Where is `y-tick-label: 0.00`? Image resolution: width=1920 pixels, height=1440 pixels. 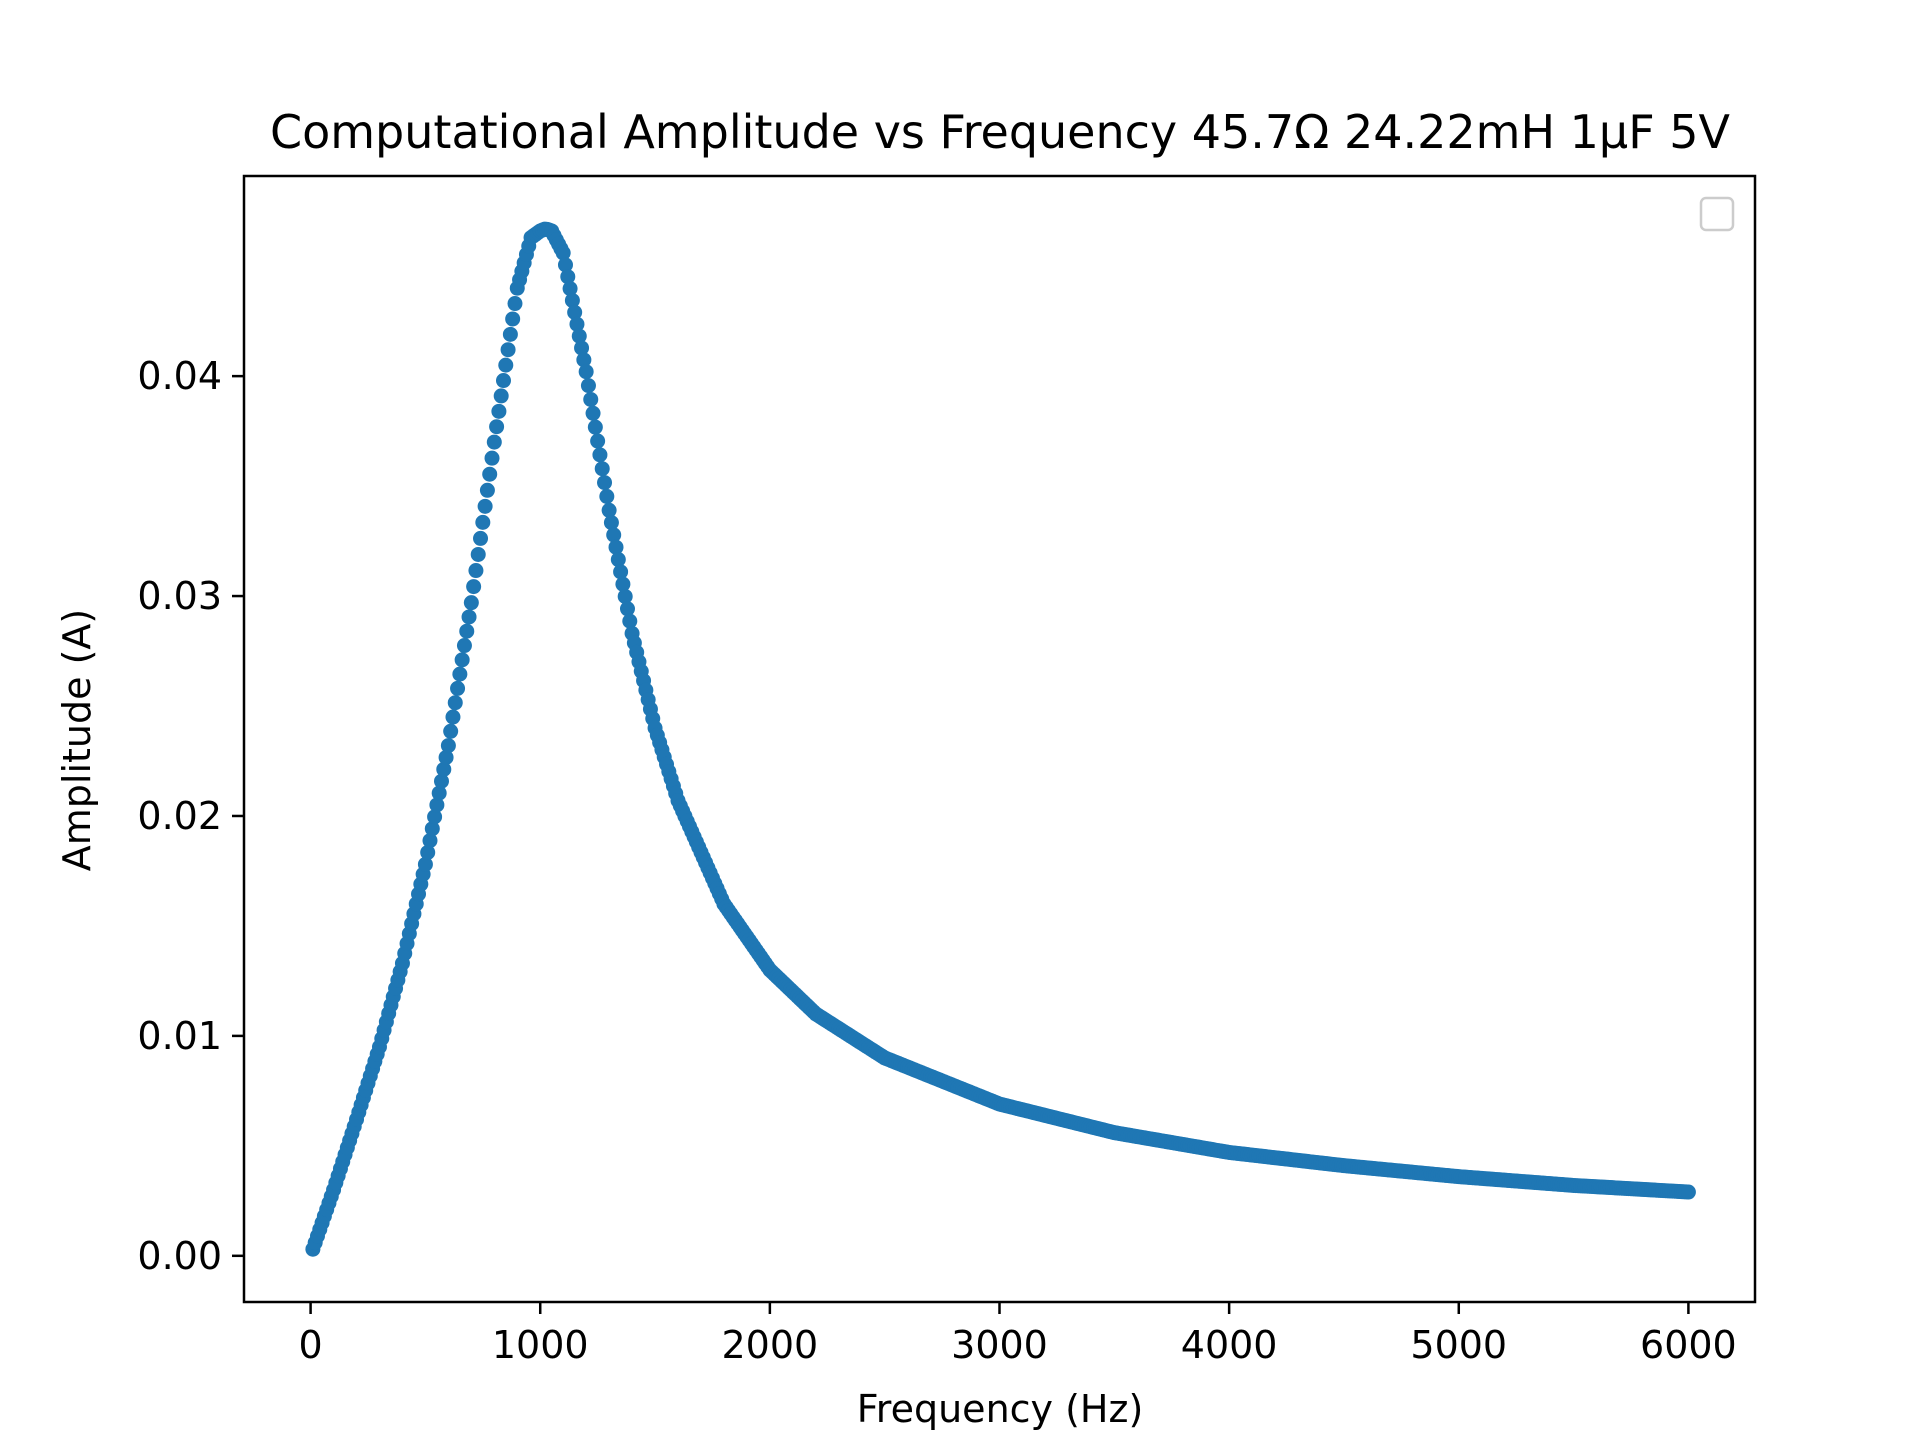
y-tick-label: 0.00 is located at coordinates (179, 1256).